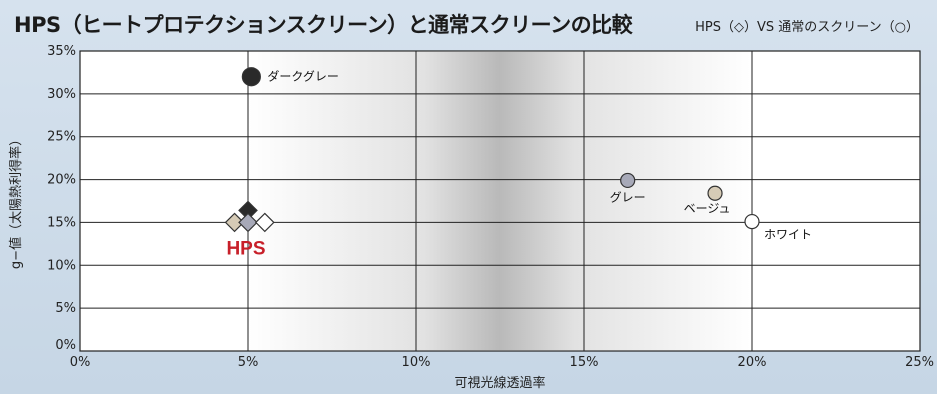  What do you see at coordinates (80, 362) in the screenshot?
I see `x-tick-label: 0%` at bounding box center [80, 362].